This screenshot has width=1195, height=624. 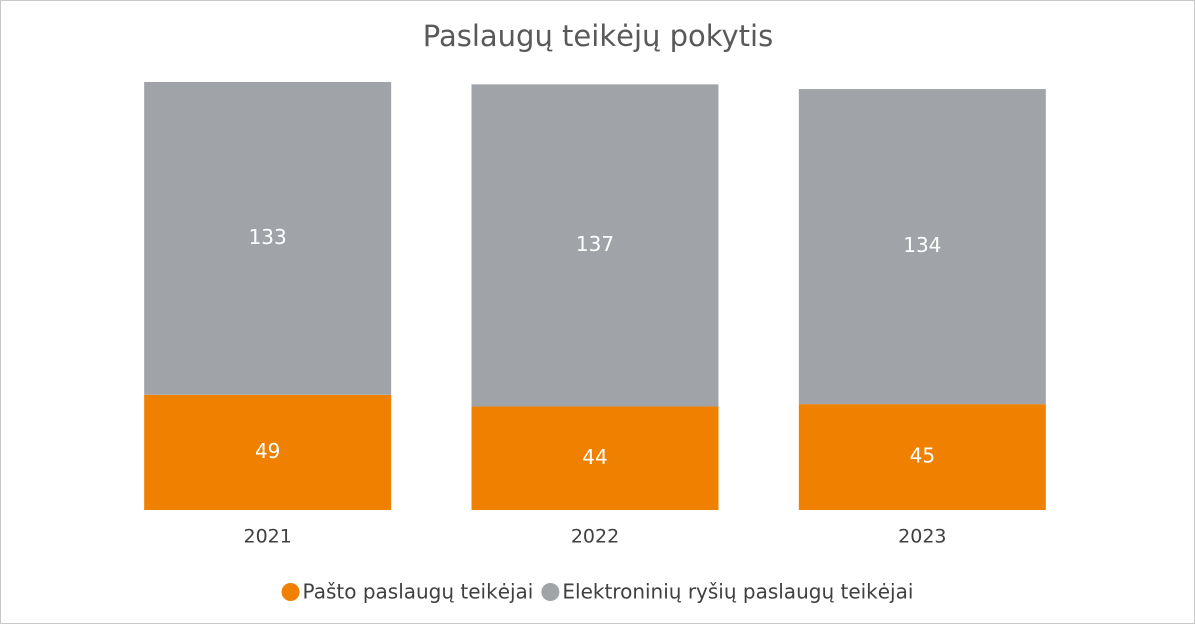 What do you see at coordinates (595, 537) in the screenshot?
I see `x-tick-label: 2022` at bounding box center [595, 537].